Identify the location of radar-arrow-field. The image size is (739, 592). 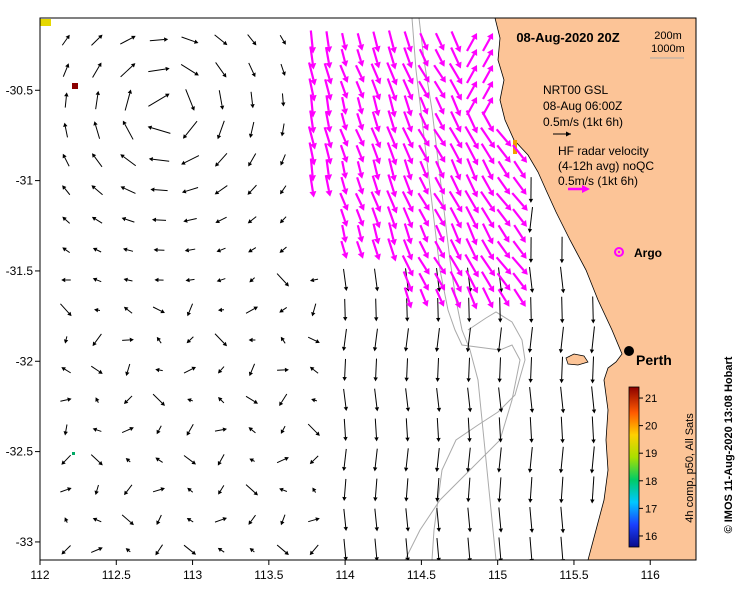
(417, 170).